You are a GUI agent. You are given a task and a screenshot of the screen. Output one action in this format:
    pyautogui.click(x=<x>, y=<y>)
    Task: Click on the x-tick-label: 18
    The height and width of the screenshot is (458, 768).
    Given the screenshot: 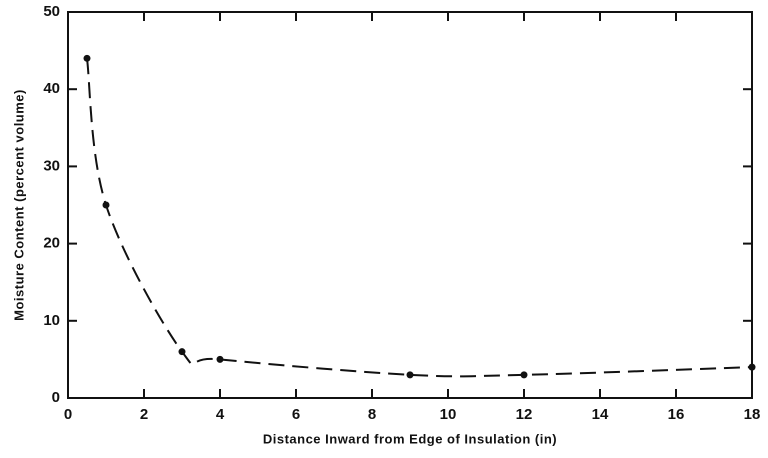 What is the action you would take?
    pyautogui.click(x=752, y=414)
    